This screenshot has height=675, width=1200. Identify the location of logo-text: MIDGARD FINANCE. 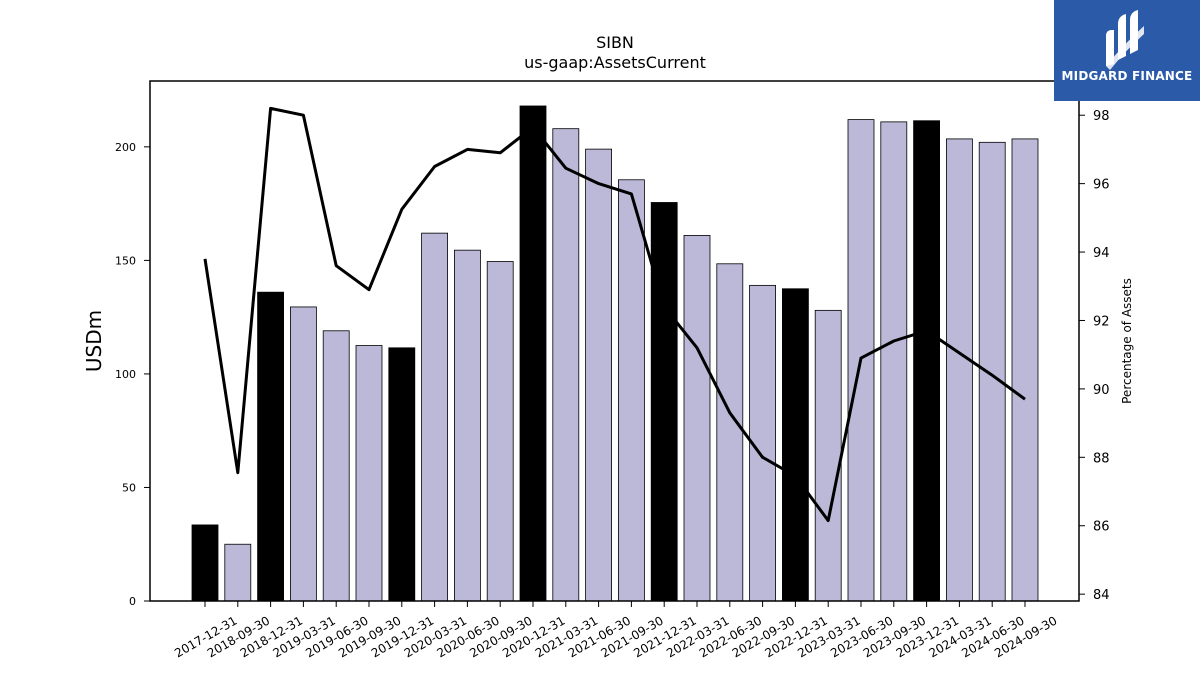
(1127, 76).